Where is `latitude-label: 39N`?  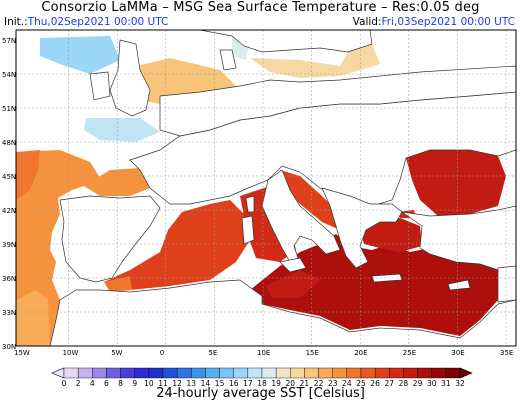 latitude-label: 39N is located at coordinates (9, 245).